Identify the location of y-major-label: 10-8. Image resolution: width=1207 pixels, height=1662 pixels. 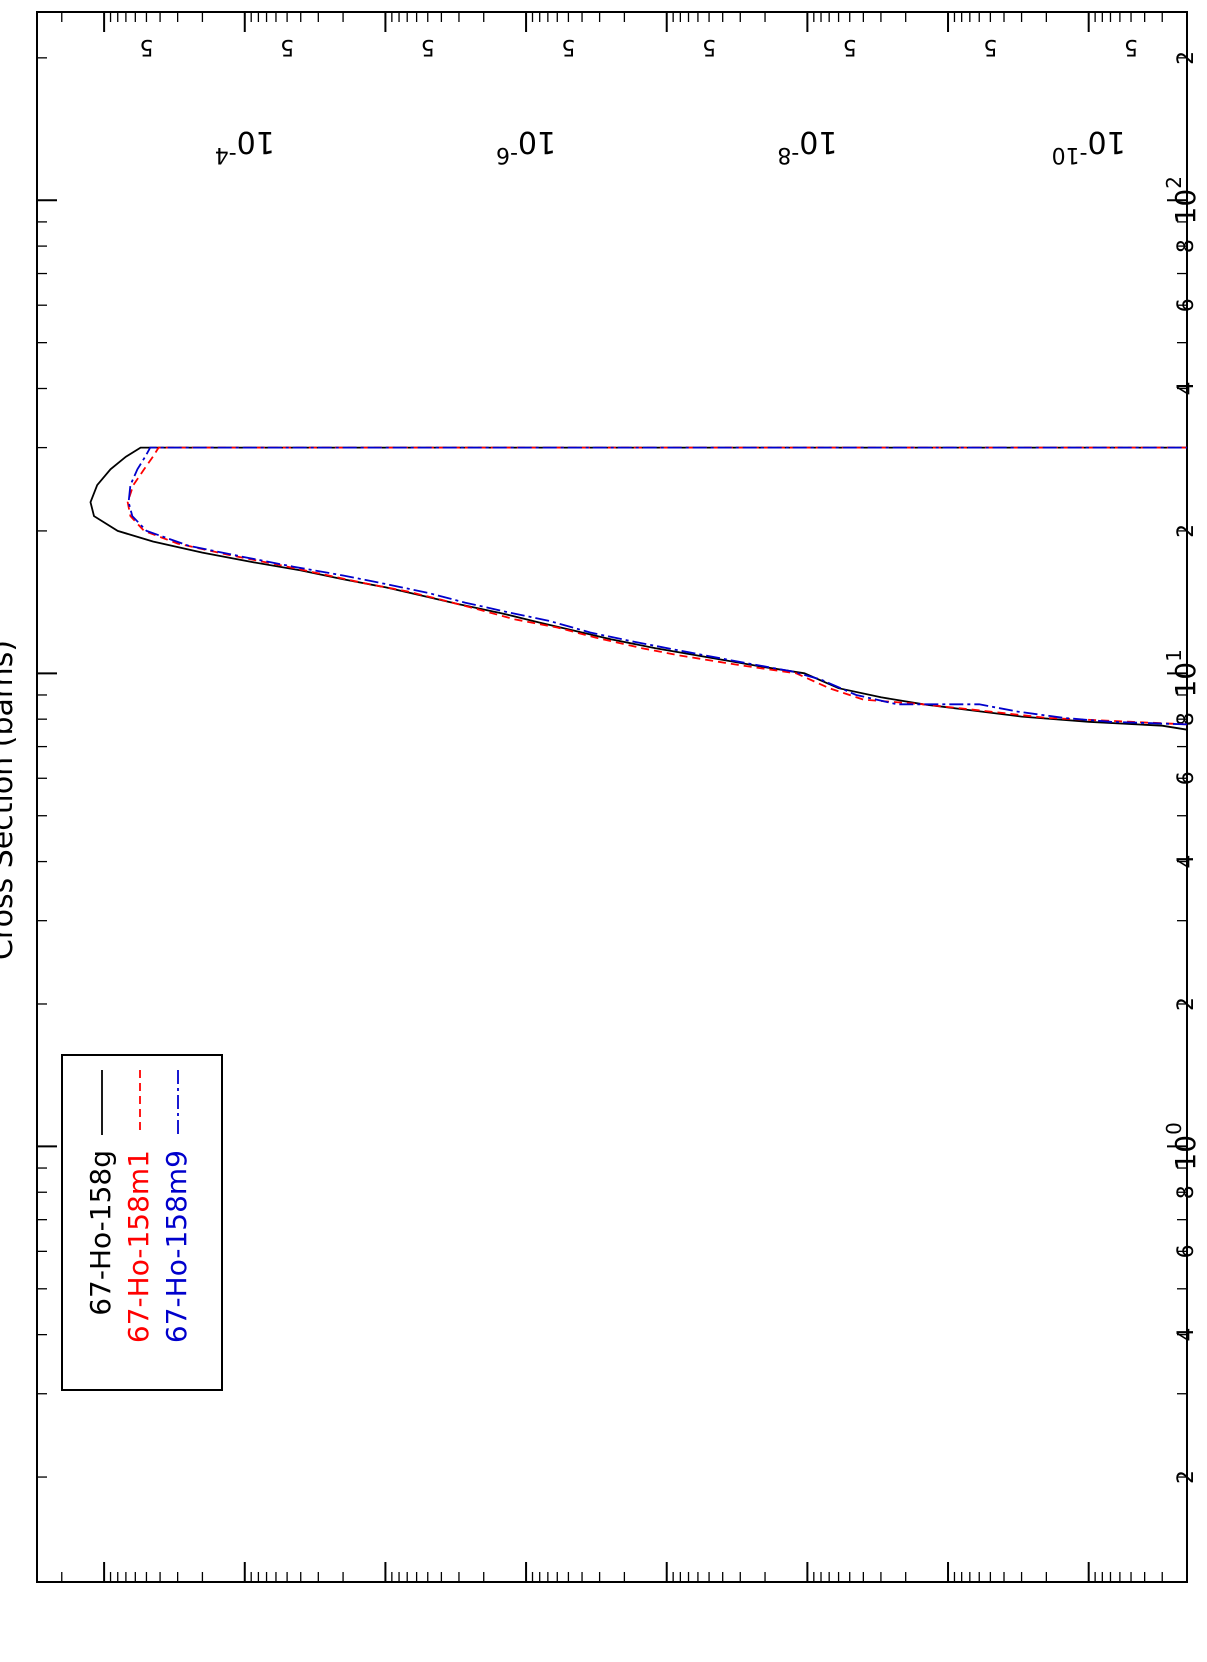
(807, 145).